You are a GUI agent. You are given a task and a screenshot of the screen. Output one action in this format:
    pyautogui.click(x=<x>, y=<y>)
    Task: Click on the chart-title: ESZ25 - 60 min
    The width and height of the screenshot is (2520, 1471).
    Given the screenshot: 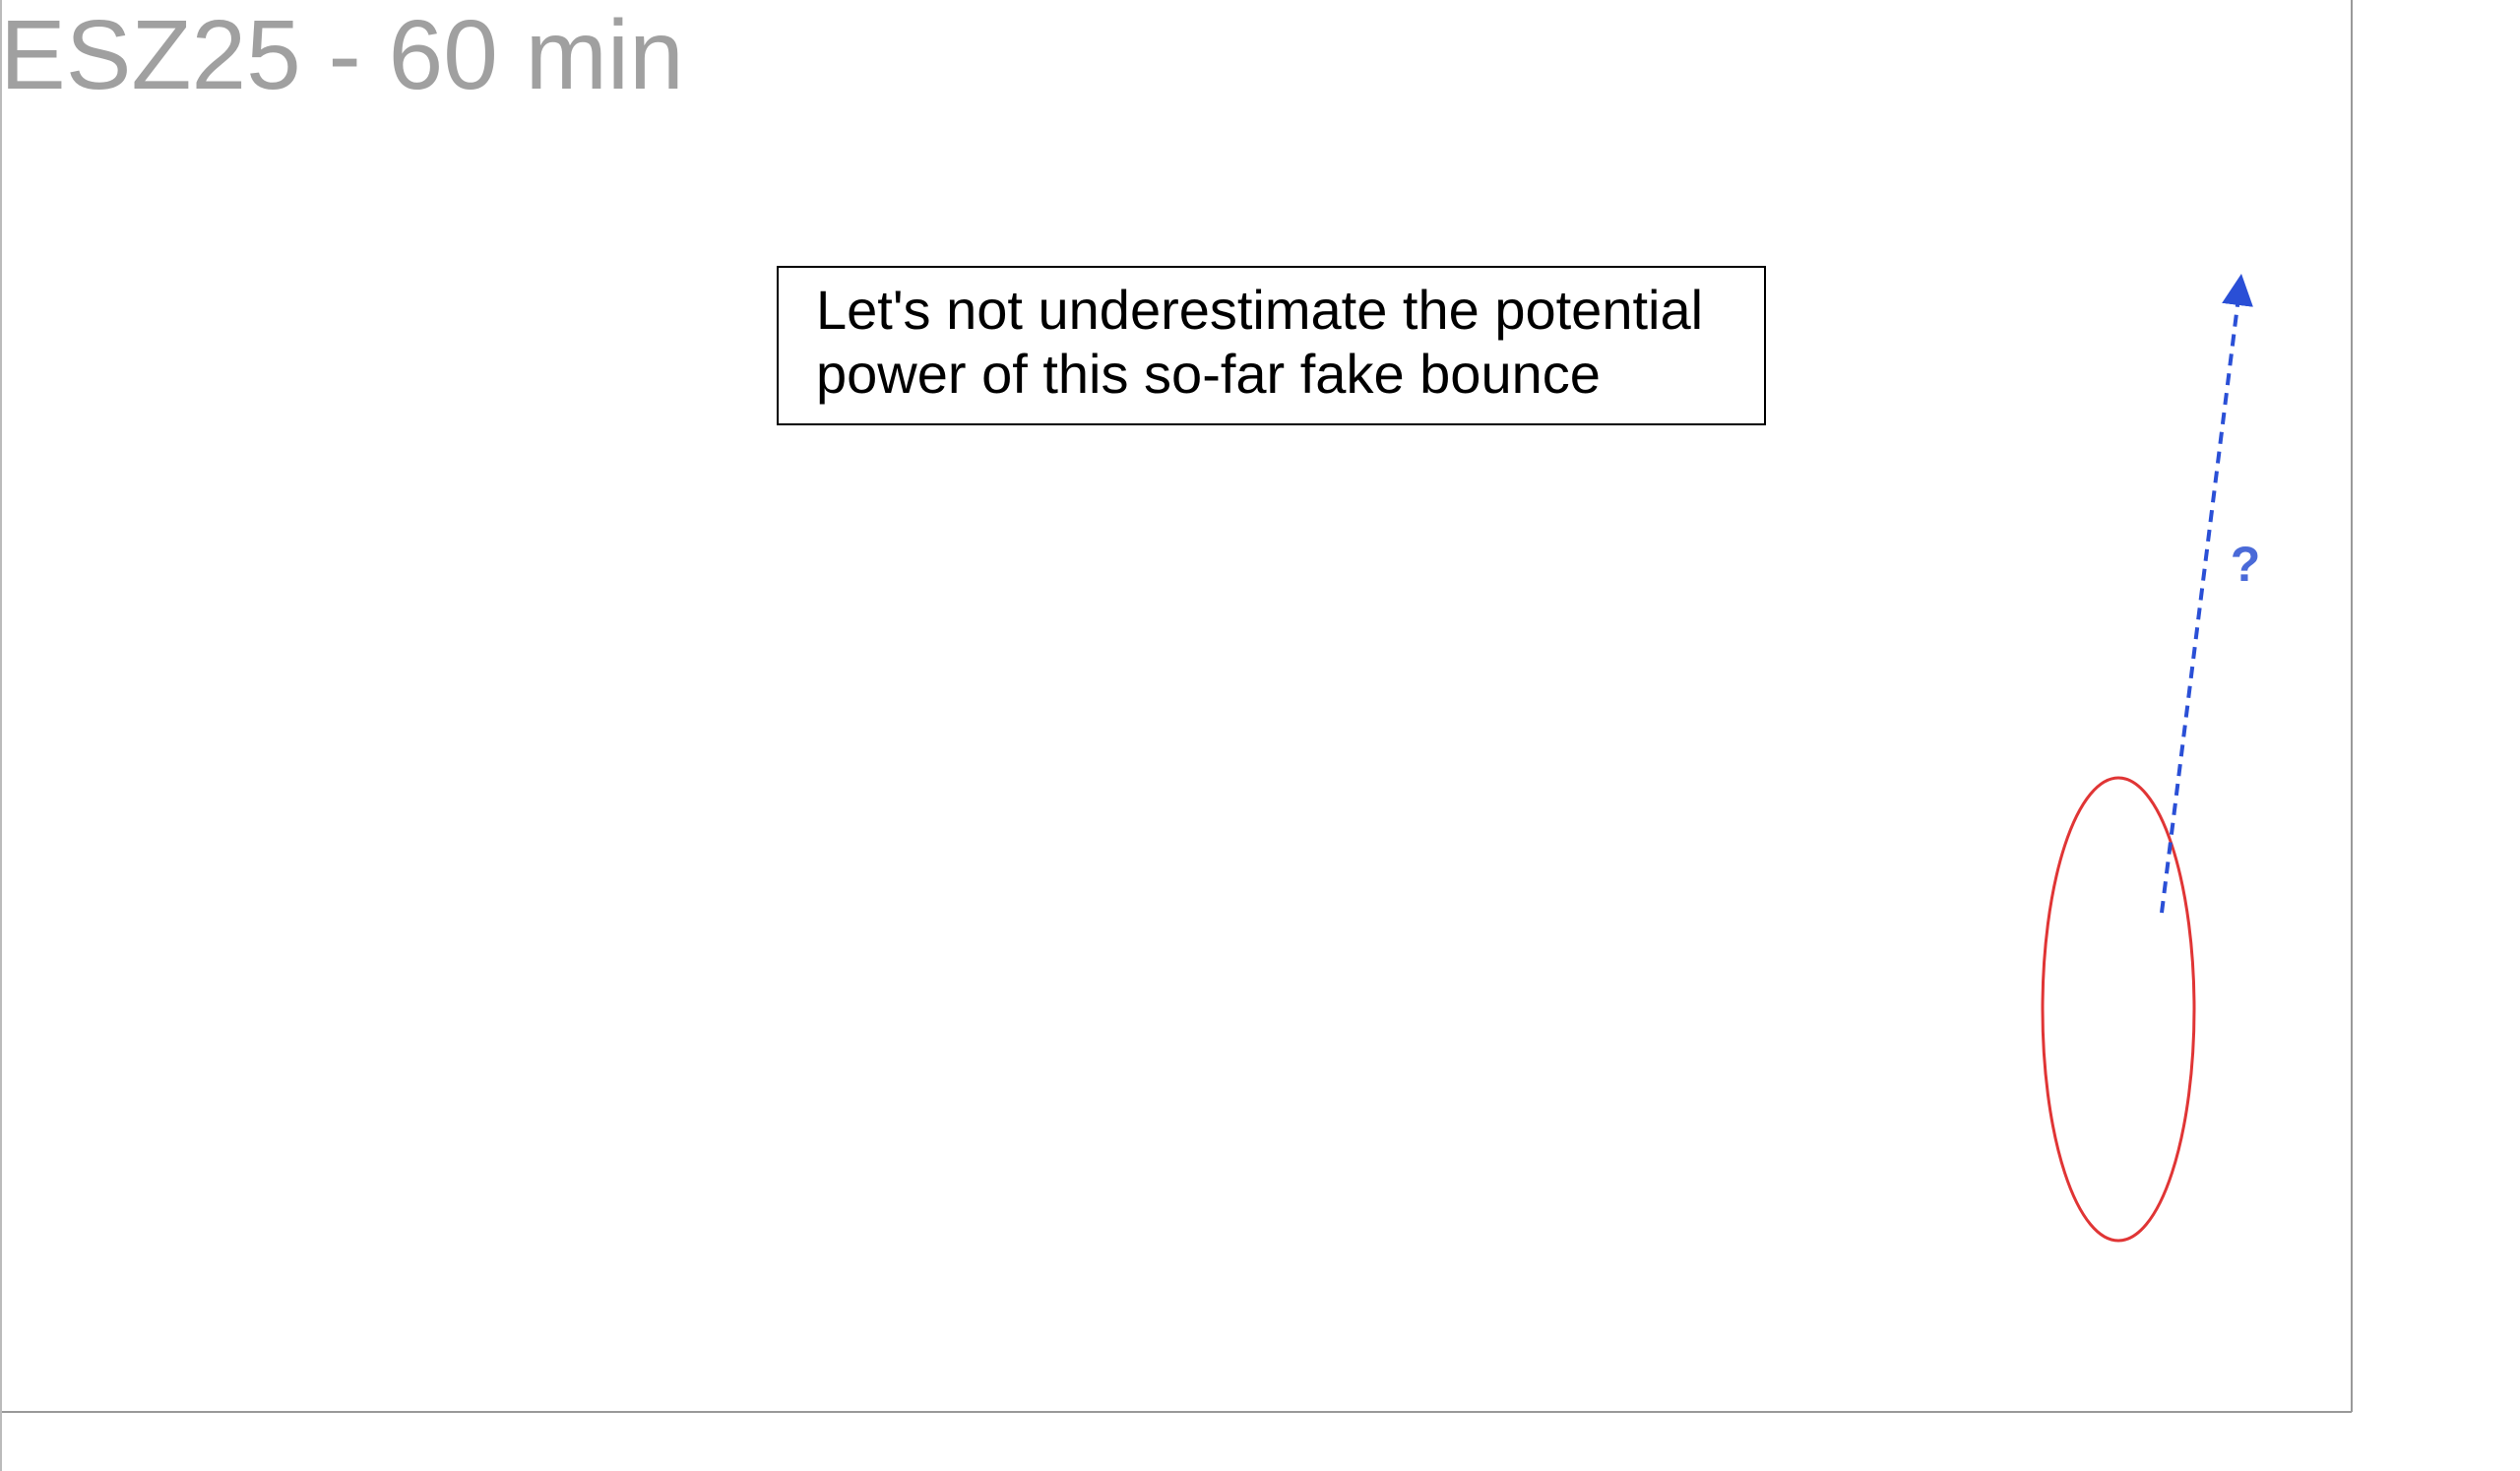 What is the action you would take?
    pyautogui.click(x=342, y=55)
    